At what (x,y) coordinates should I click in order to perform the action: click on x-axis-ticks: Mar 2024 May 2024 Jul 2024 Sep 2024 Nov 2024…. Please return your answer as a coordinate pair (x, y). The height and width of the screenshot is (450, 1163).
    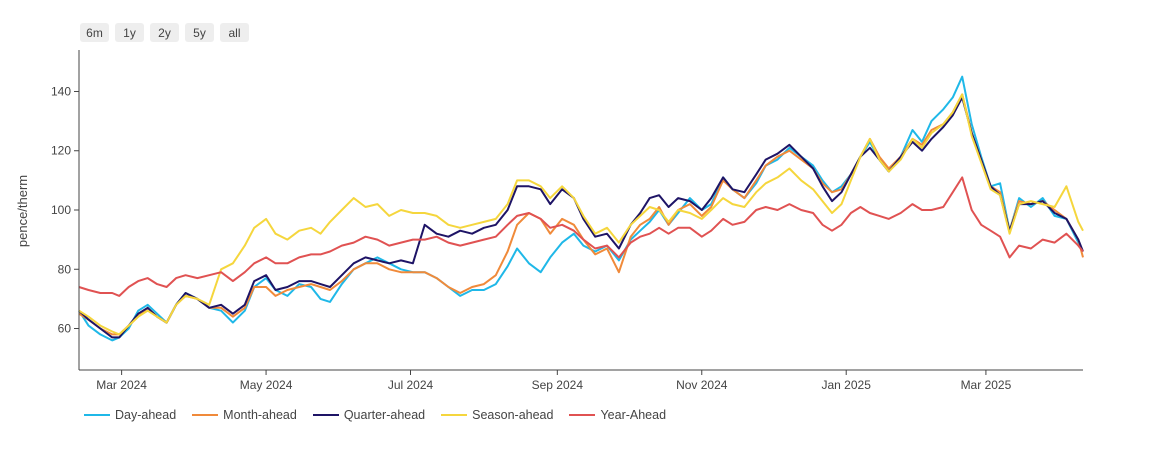
    Looking at the image, I should click on (554, 381).